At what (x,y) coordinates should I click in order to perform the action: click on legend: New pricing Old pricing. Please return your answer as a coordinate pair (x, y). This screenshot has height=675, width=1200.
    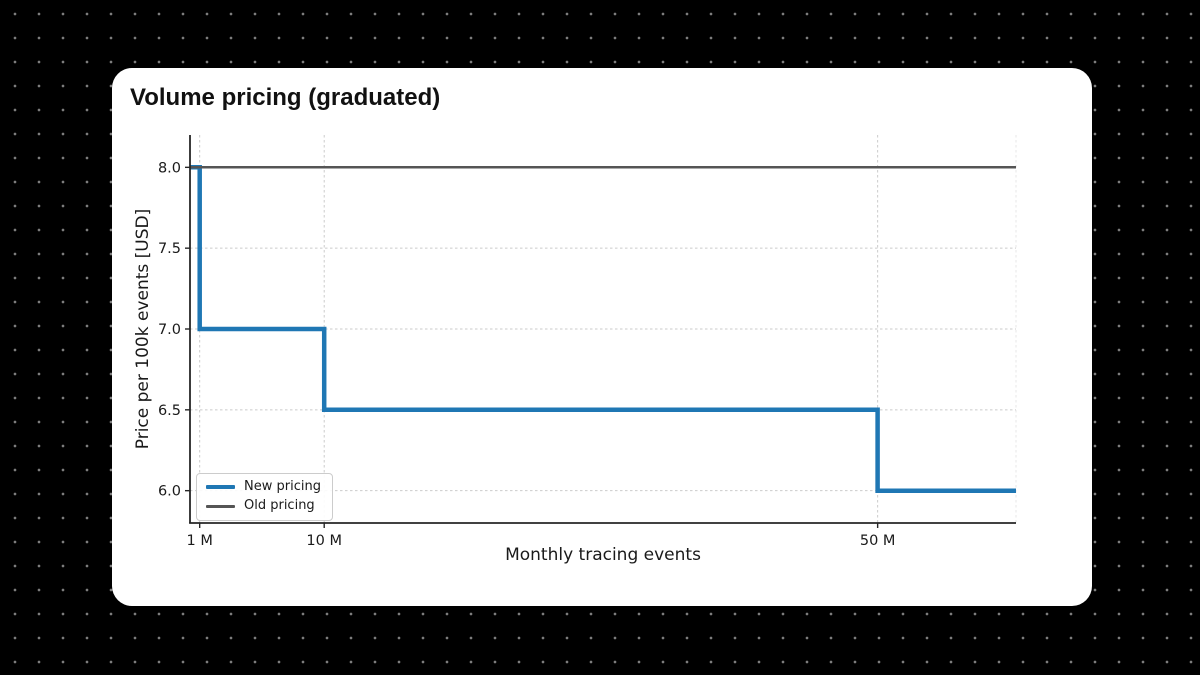
    Looking at the image, I should click on (264, 497).